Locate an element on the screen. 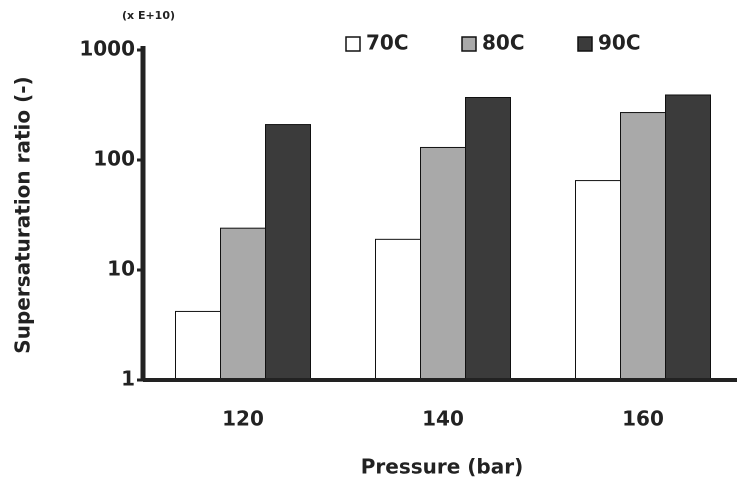 The width and height of the screenshot is (737, 482). x-tick-label: 160 is located at coordinates (643, 419).